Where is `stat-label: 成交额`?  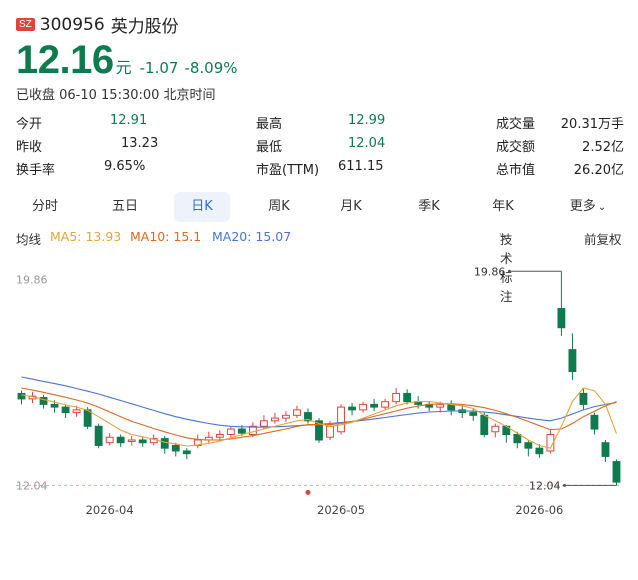
stat-label: 成交额 is located at coordinates (516, 147).